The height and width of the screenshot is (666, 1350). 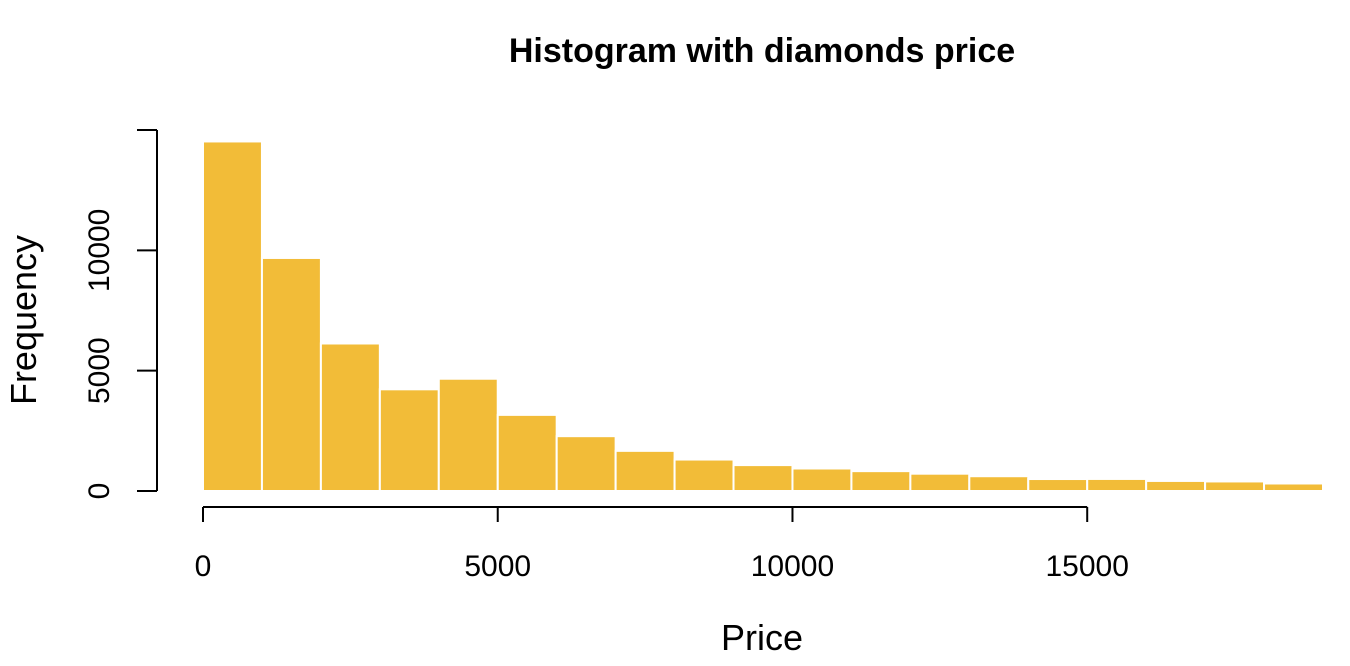 I want to click on chart-title: Histogram with diamonds price, so click(x=762, y=51).